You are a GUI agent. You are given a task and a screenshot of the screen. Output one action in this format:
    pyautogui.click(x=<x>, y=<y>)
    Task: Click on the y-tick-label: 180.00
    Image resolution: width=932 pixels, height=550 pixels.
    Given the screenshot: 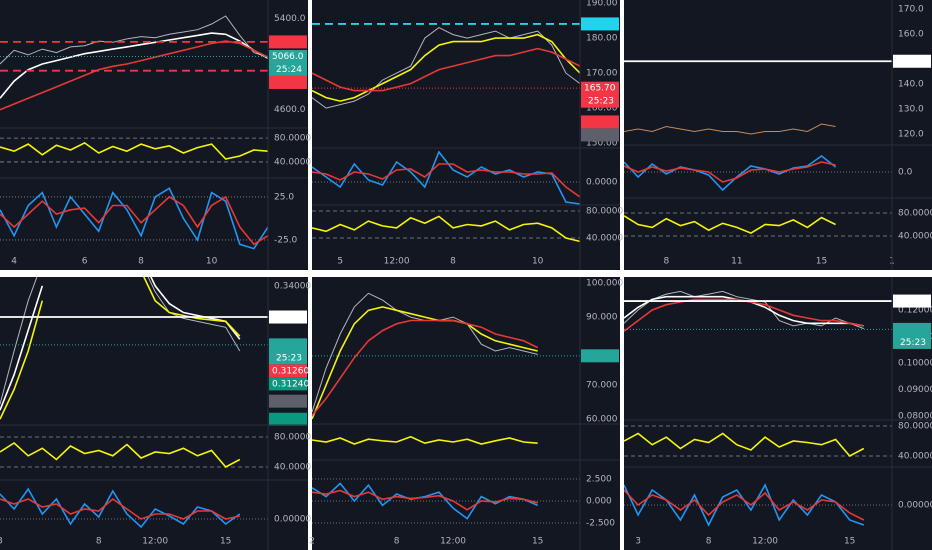 What is the action you would take?
    pyautogui.click(x=602, y=39)
    